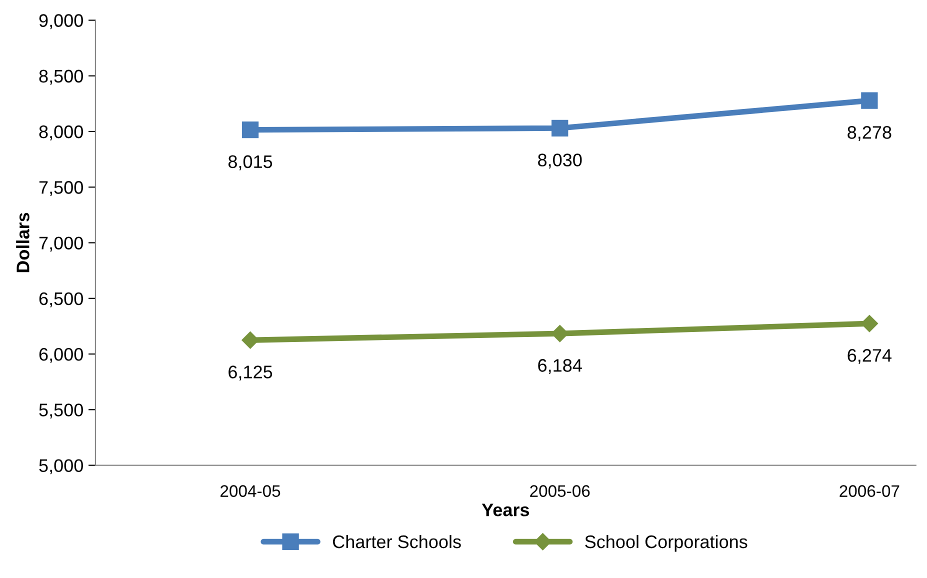 This screenshot has width=927, height=578. What do you see at coordinates (61, 411) in the screenshot?
I see `y-tick-label: 5,500` at bounding box center [61, 411].